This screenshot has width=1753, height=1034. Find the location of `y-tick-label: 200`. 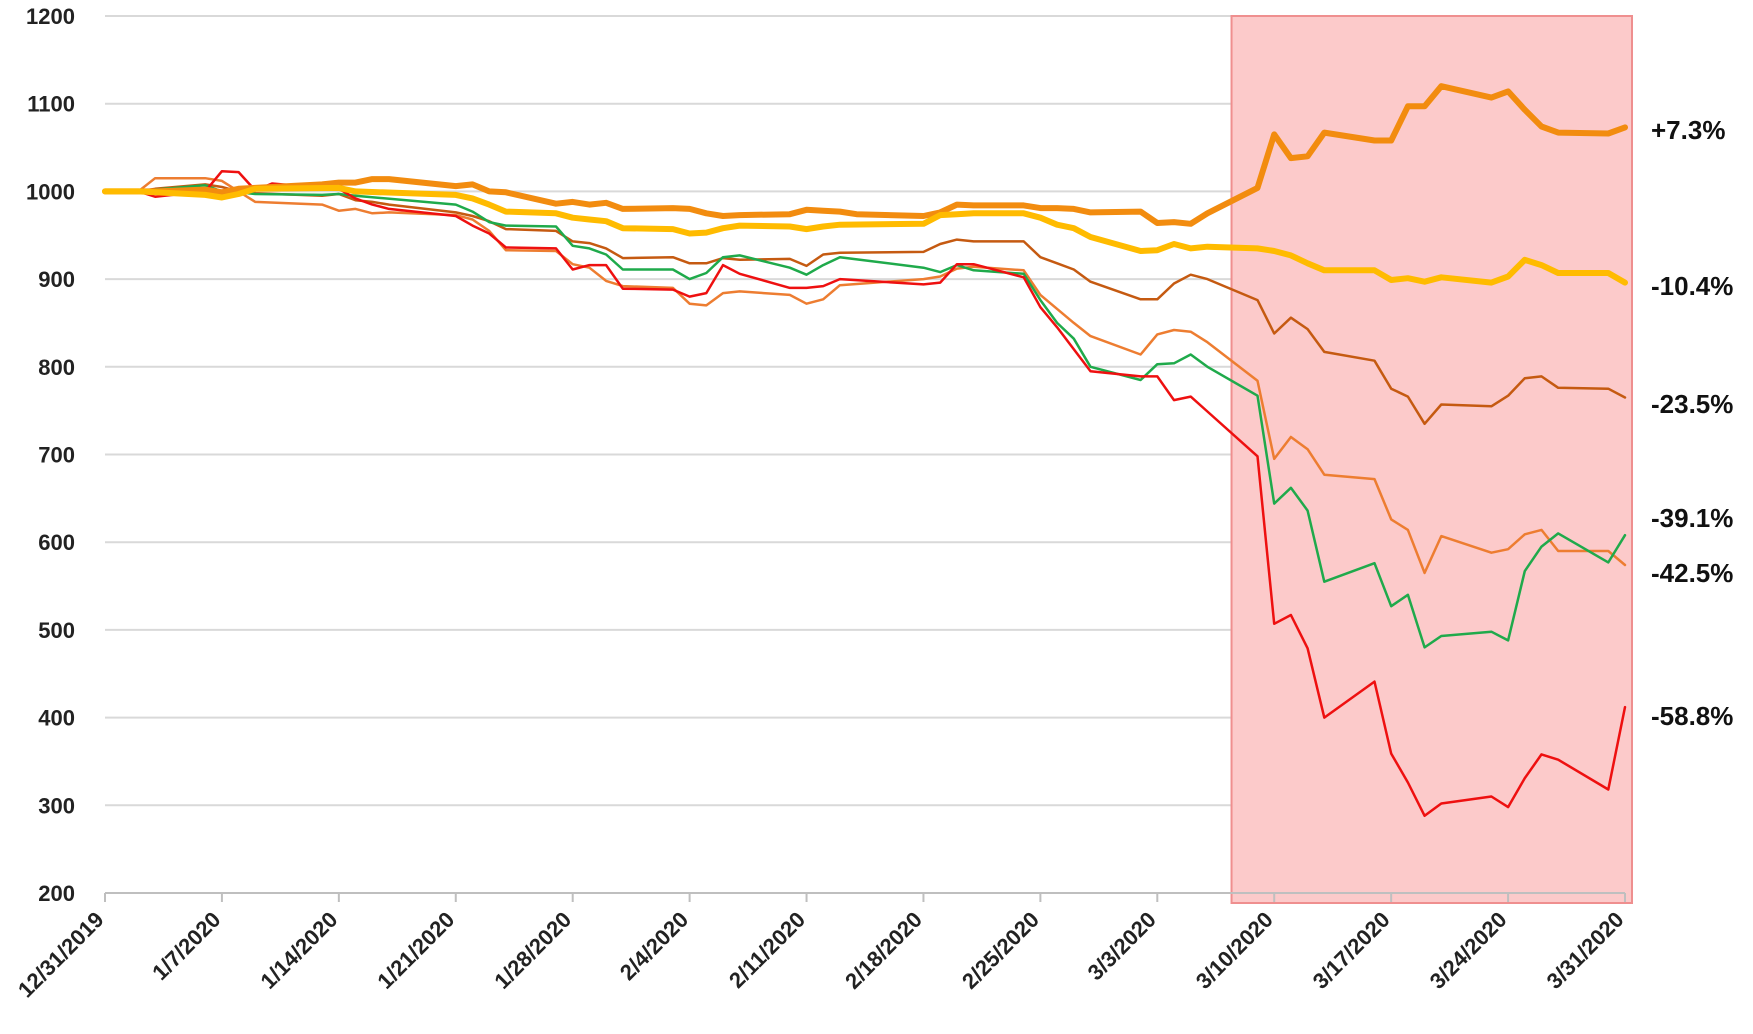

y-tick-label: 200 is located at coordinates (56, 893).